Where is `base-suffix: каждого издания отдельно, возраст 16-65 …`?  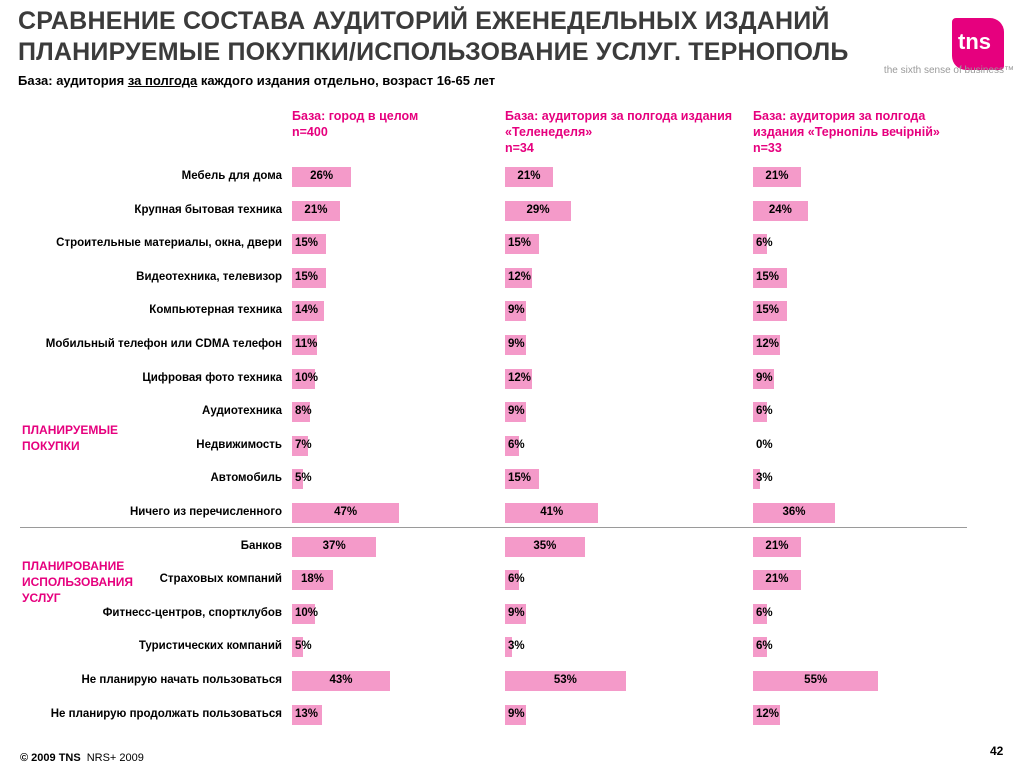
base-suffix: каждого издания отдельно, возраст 16-65 … is located at coordinates (346, 80).